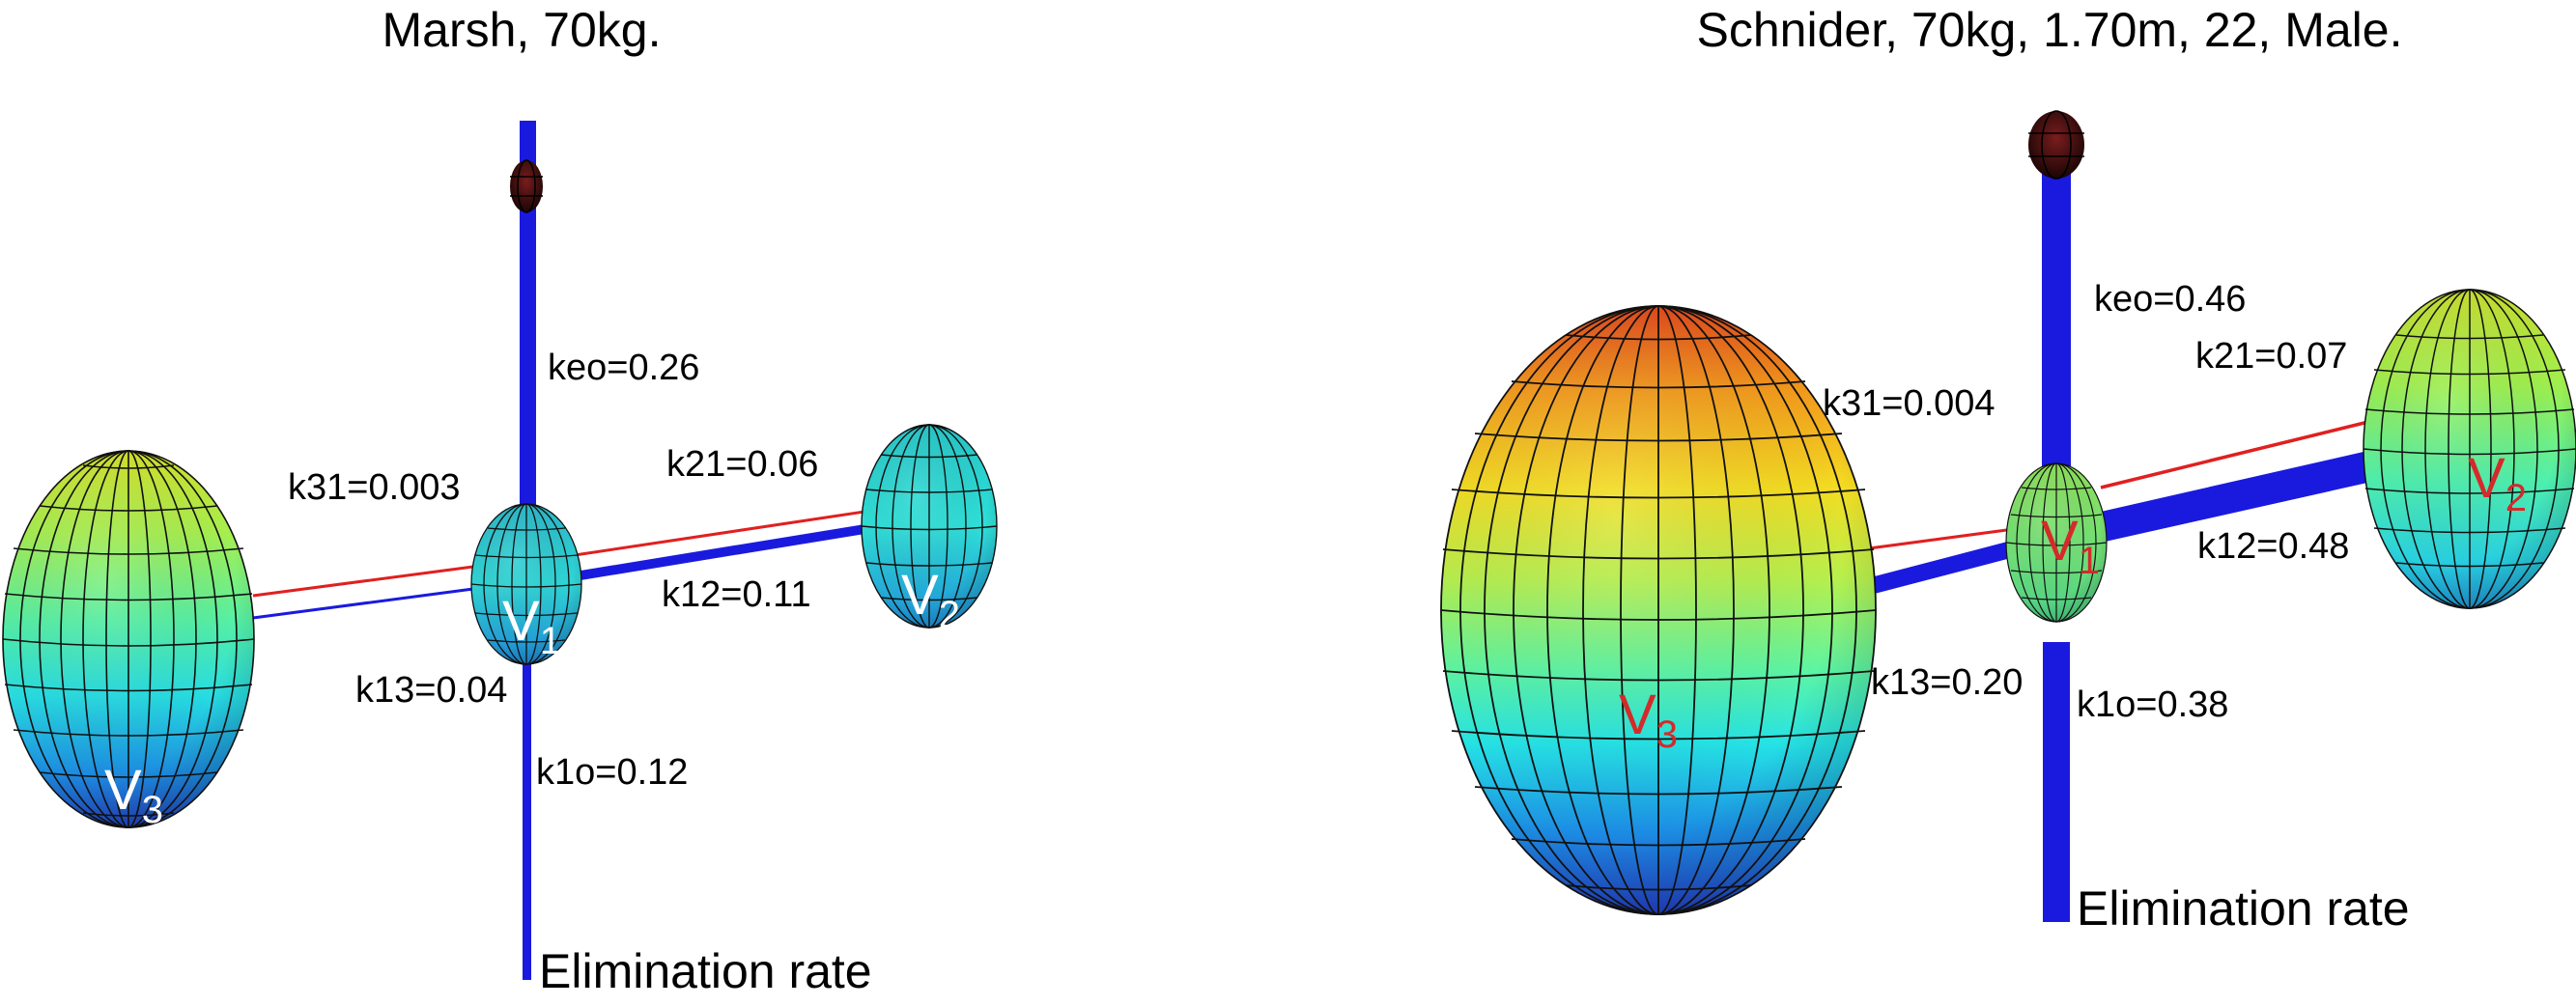 This screenshot has width=2576, height=1006. I want to click on k12-label: k12=0.11, so click(736, 595).